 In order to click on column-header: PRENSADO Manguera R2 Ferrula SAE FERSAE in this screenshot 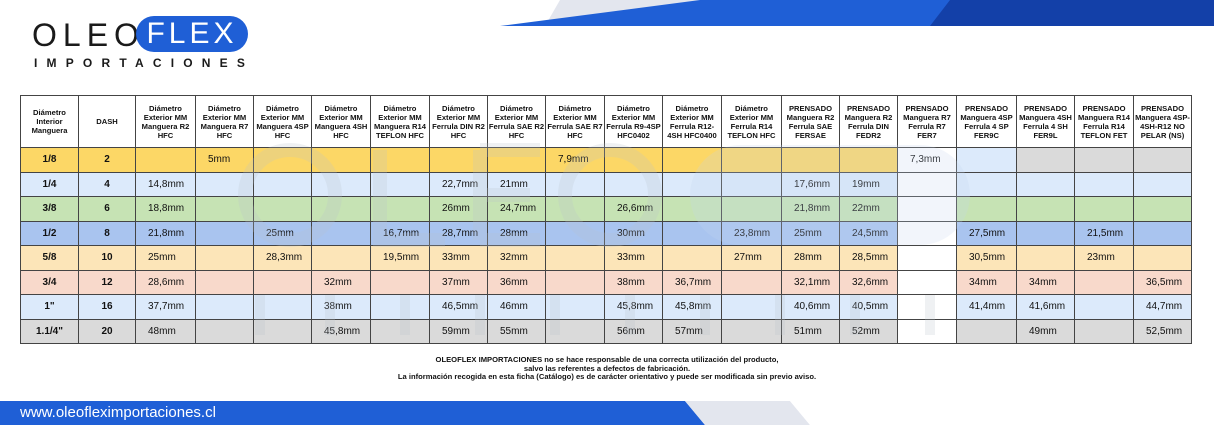, I will do `click(810, 121)`.